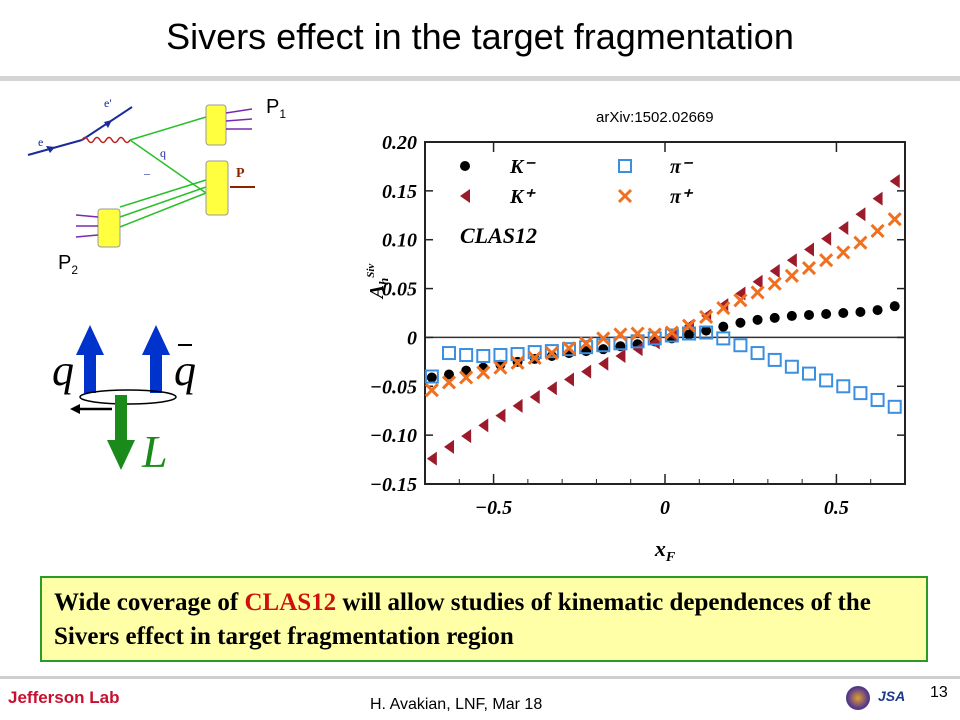 Image resolution: width=960 pixels, height=720 pixels. What do you see at coordinates (121, 432) in the screenshot?
I see `orbital-l-arrow` at bounding box center [121, 432].